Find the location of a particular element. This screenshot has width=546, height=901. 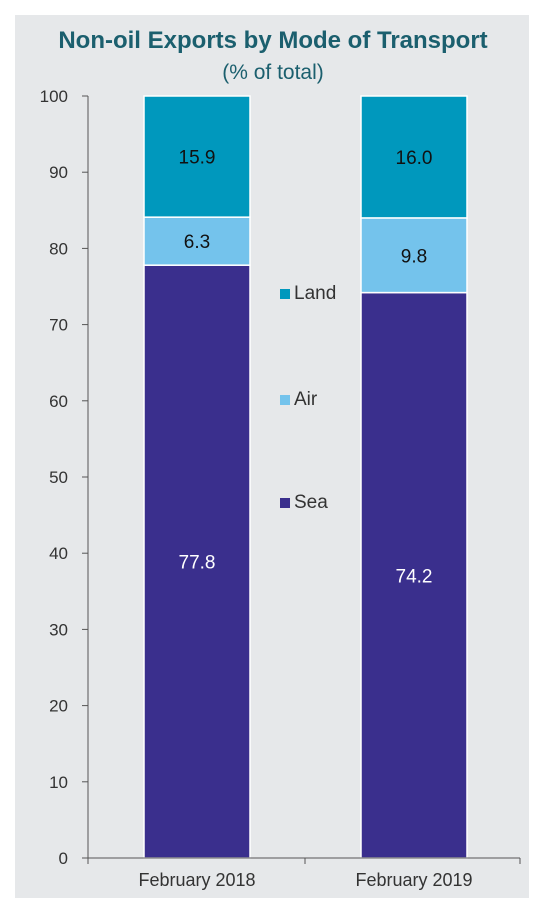

x-tick-label: February 2019 is located at coordinates (413, 880).